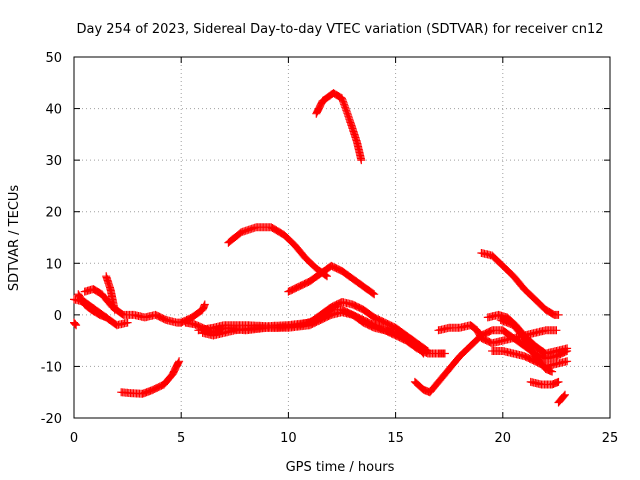  Describe the element at coordinates (53, 213) in the screenshot. I see `y-tick-label: 20` at that location.